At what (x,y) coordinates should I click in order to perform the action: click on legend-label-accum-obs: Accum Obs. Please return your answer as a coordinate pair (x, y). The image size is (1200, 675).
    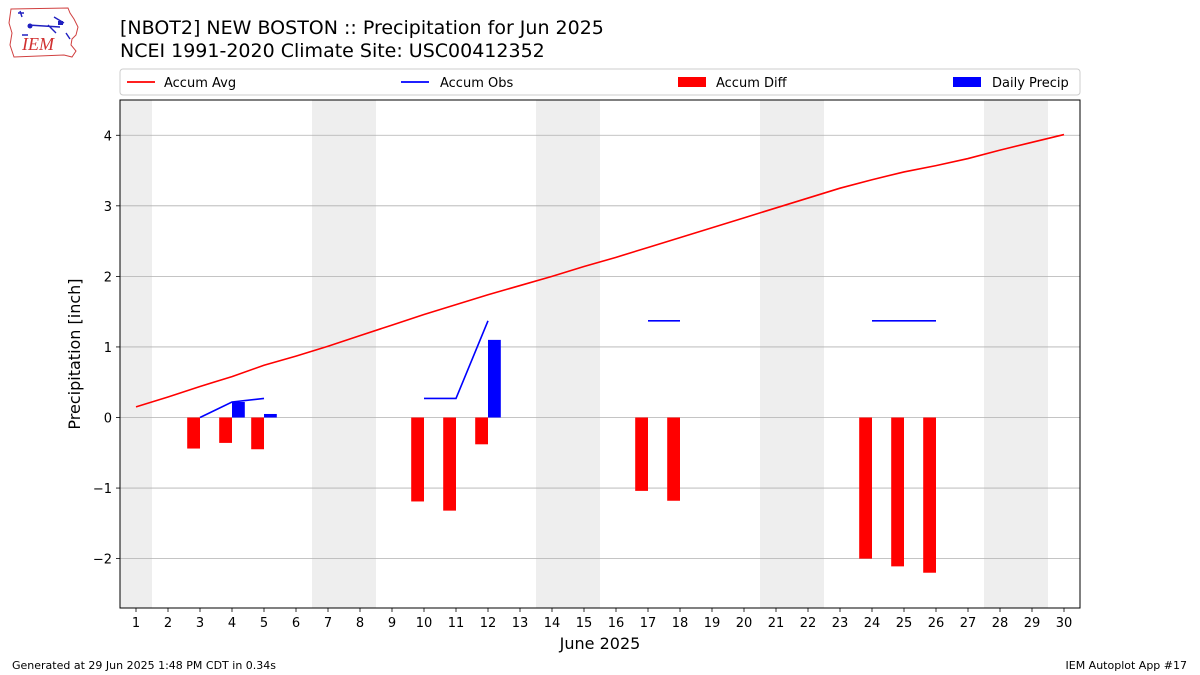
    Looking at the image, I should click on (476, 83).